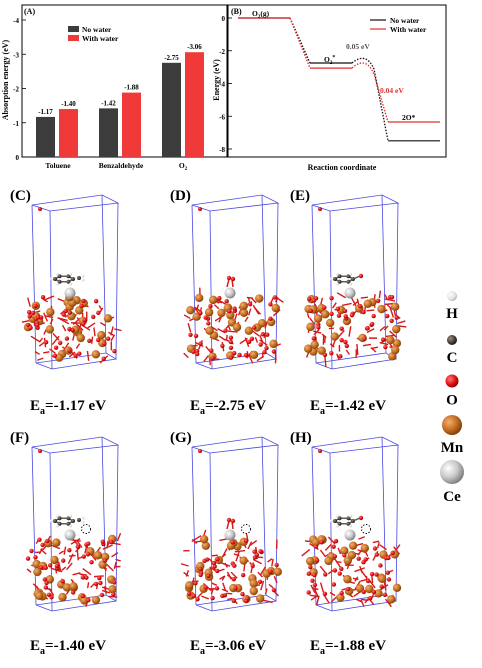  I want to click on panel-b-y-ticks: 0 -2 -4 -6 -8, so click(225, 84).